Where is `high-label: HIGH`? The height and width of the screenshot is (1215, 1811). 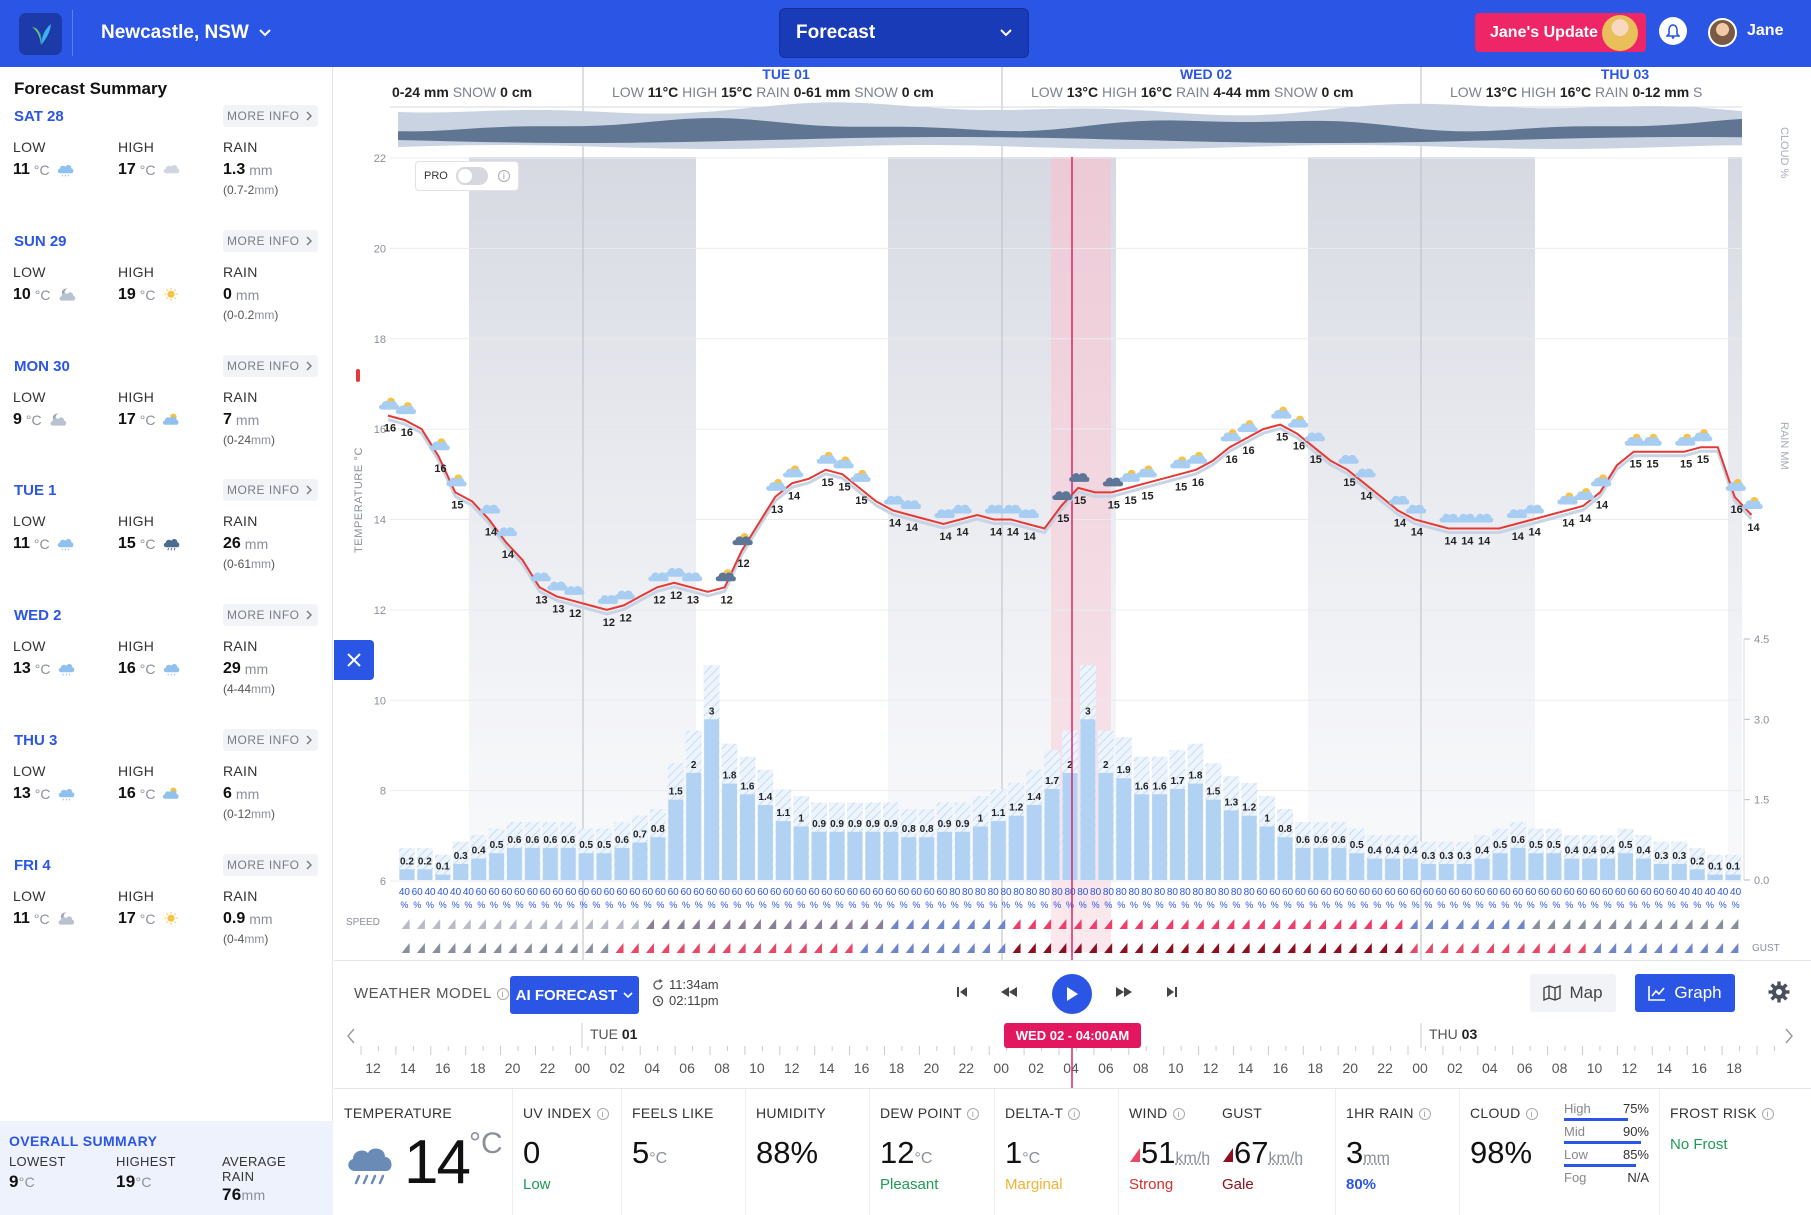
high-label: HIGH is located at coordinates (136, 521).